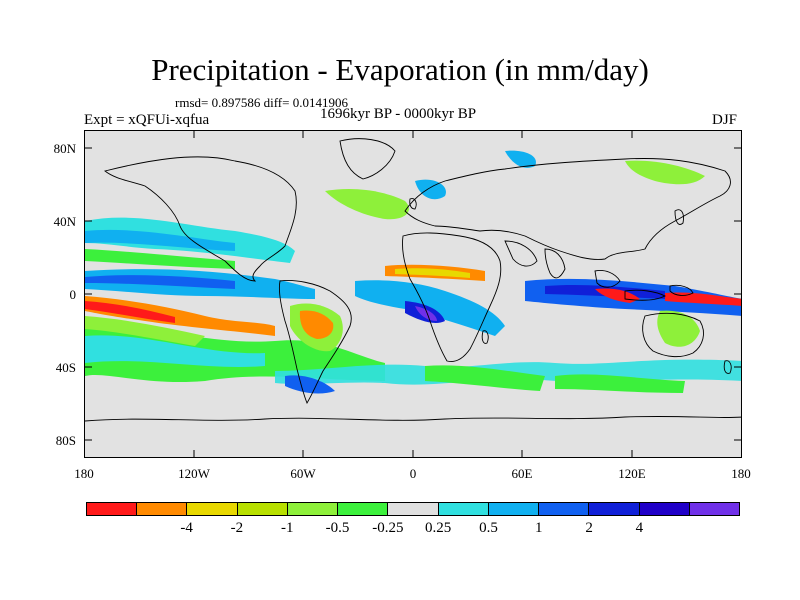 This screenshot has width=800, height=600. Describe the element at coordinates (589, 528) in the screenshot. I see `colorbar-label: 2` at that location.